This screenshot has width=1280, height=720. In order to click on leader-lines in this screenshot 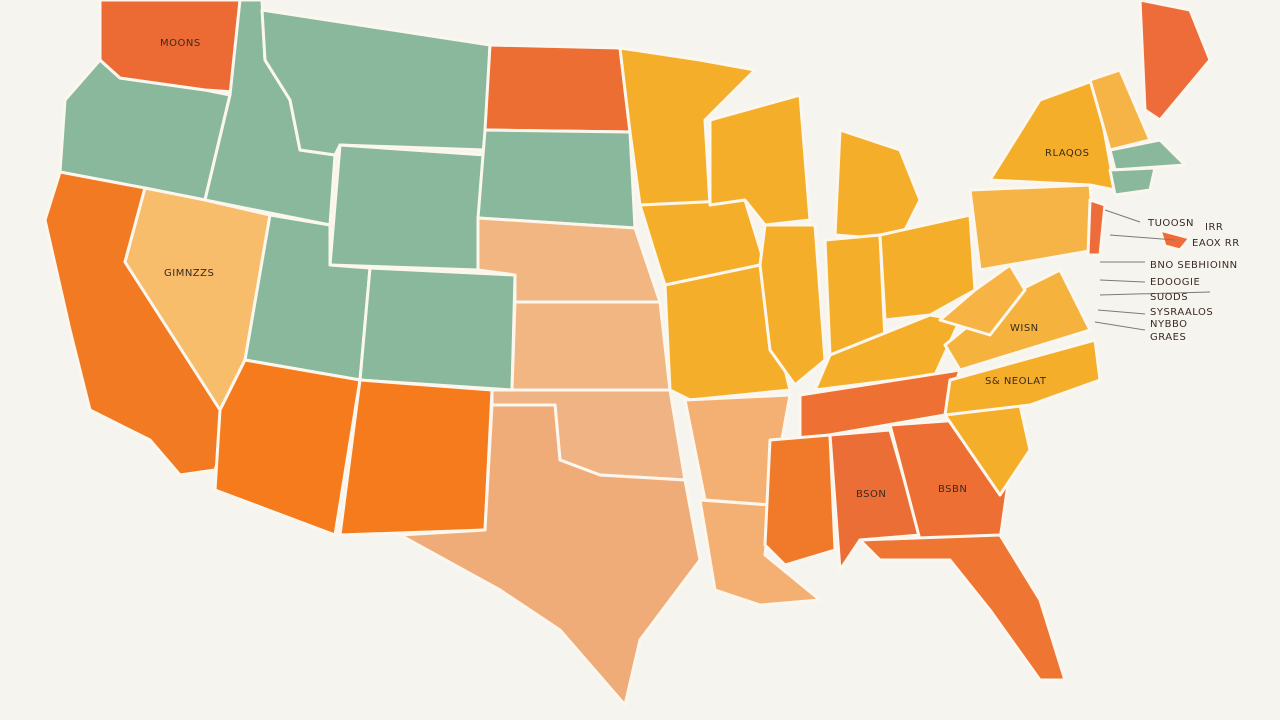, I will do `click(1152, 270)`.